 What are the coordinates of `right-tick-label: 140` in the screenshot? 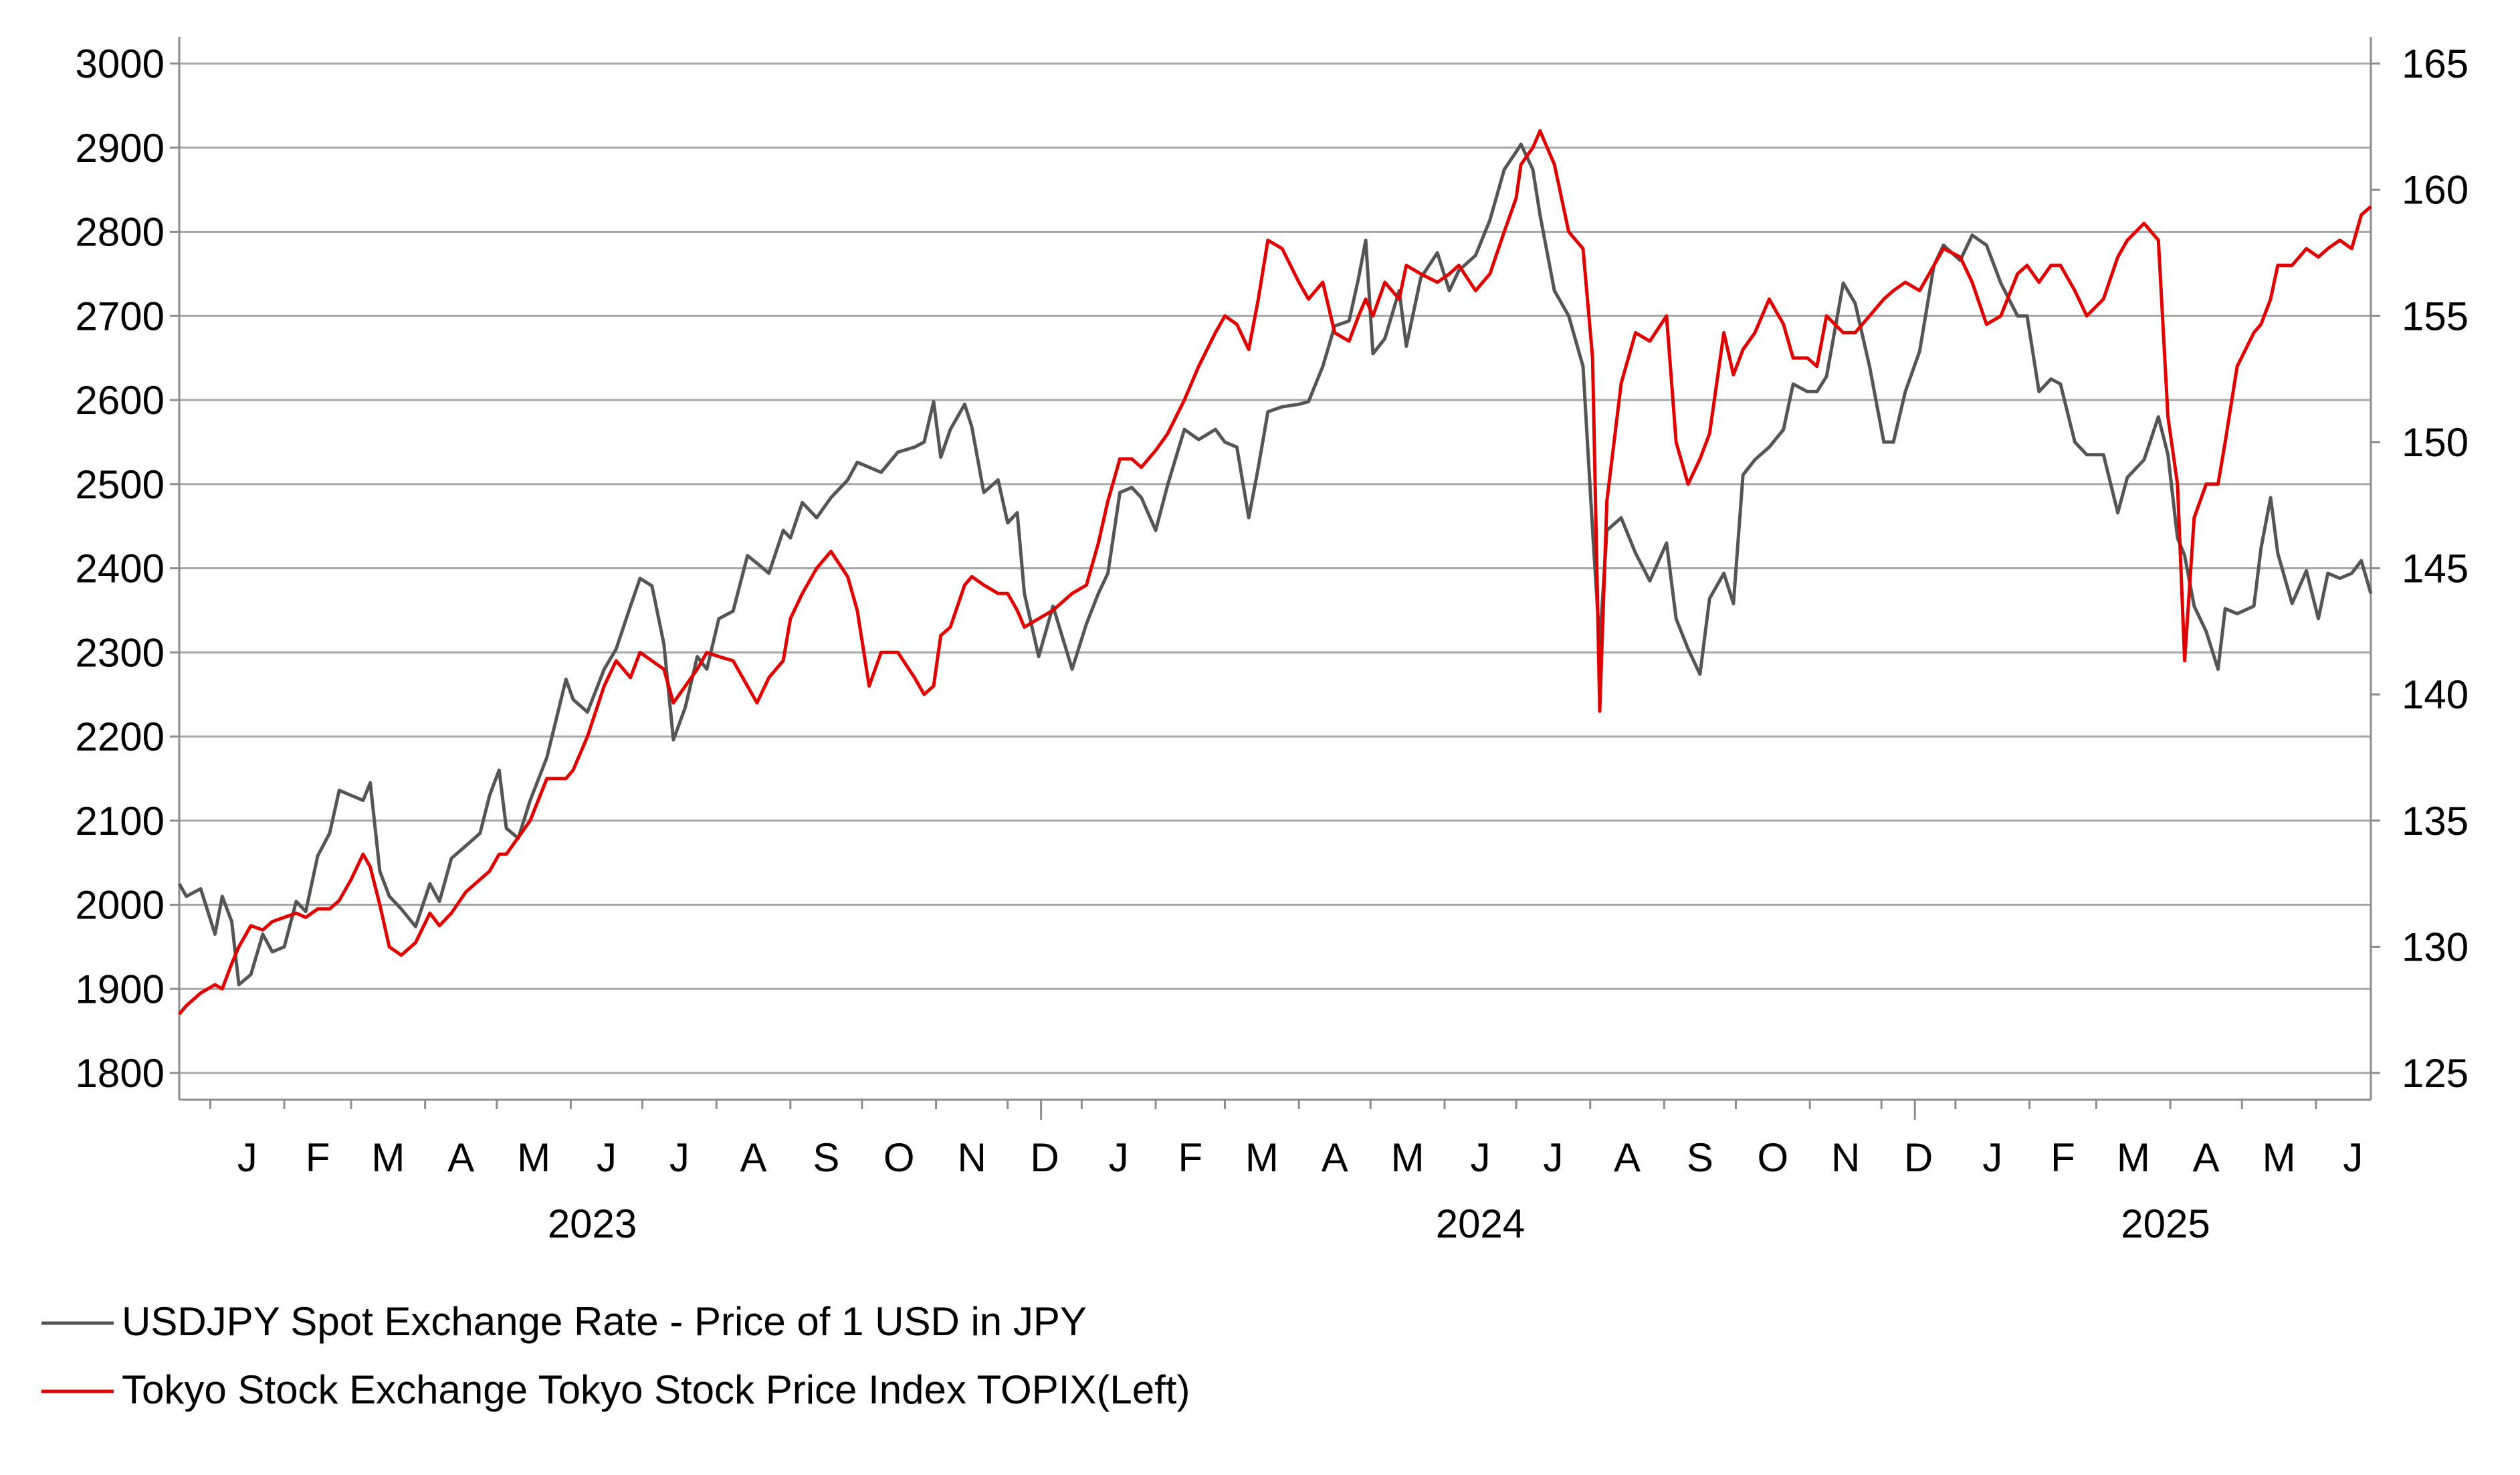 It's located at (2435, 694).